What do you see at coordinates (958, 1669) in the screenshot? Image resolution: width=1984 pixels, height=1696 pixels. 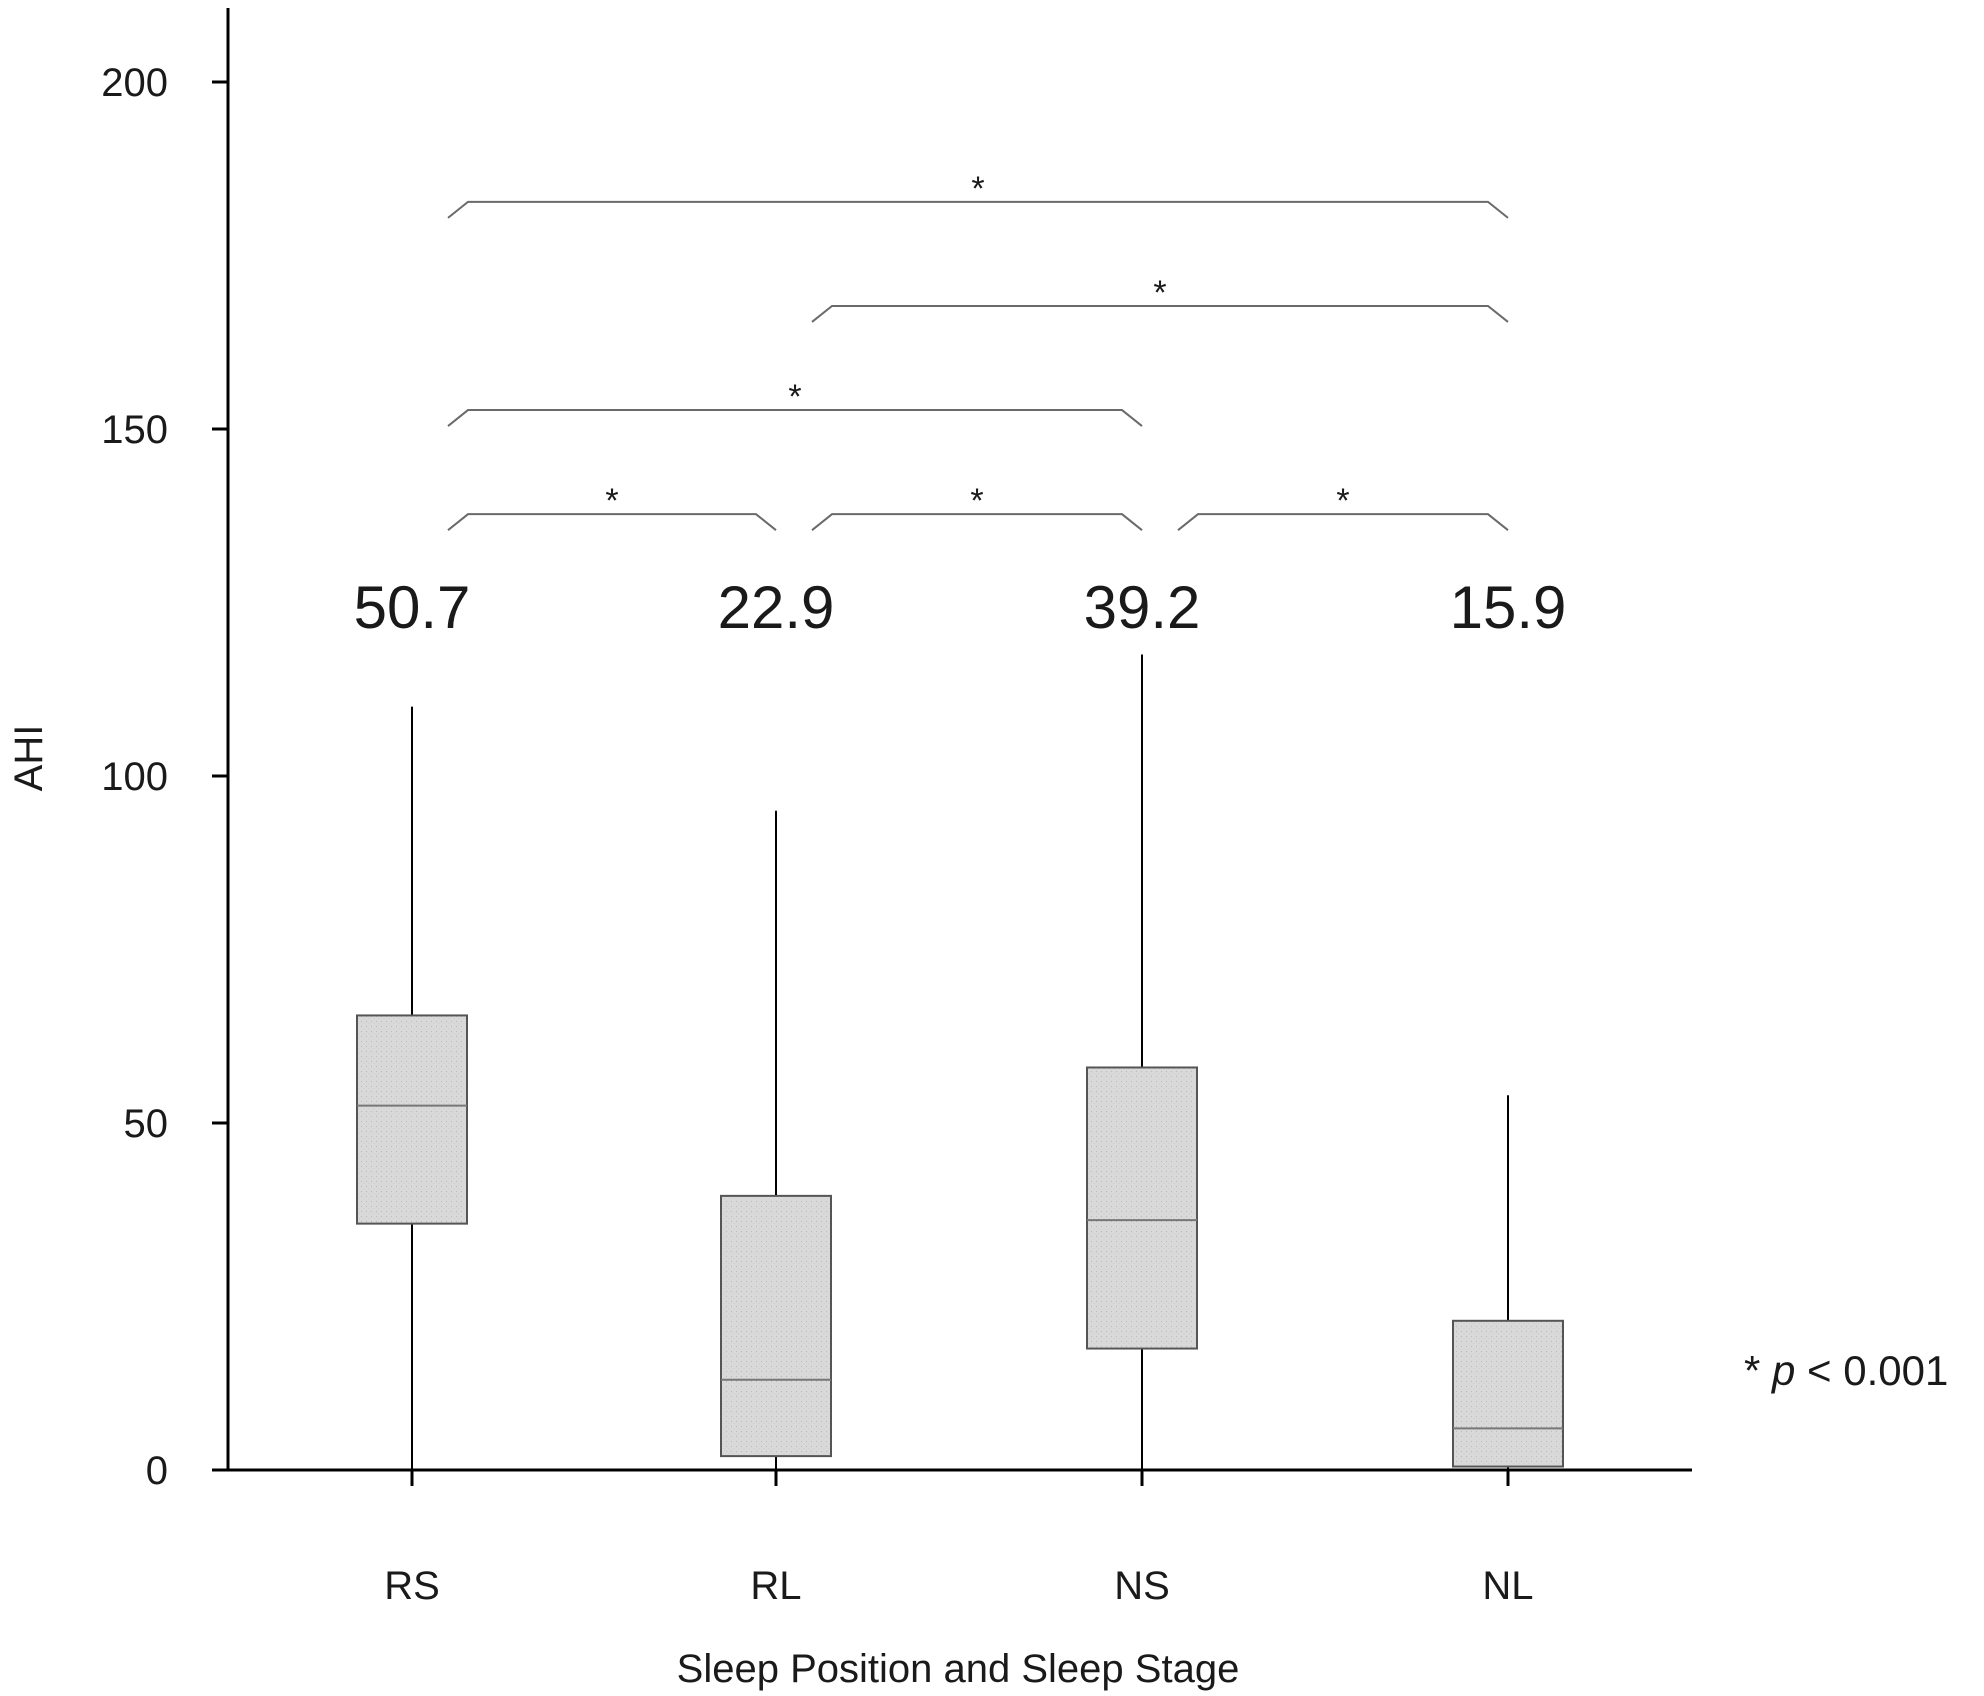 I see `x-axis-title: Sleep Position and Sleep Stage` at bounding box center [958, 1669].